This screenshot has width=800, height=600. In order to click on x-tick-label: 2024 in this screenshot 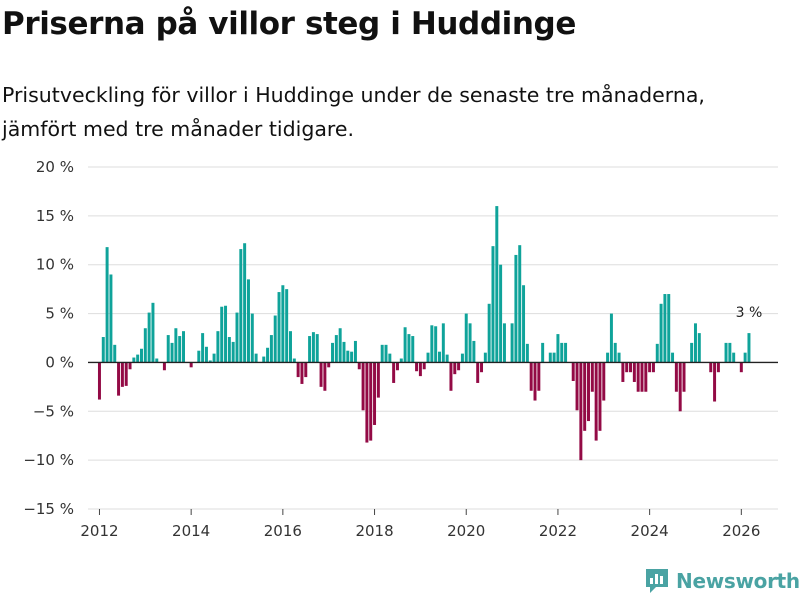, I will do `click(650, 531)`.